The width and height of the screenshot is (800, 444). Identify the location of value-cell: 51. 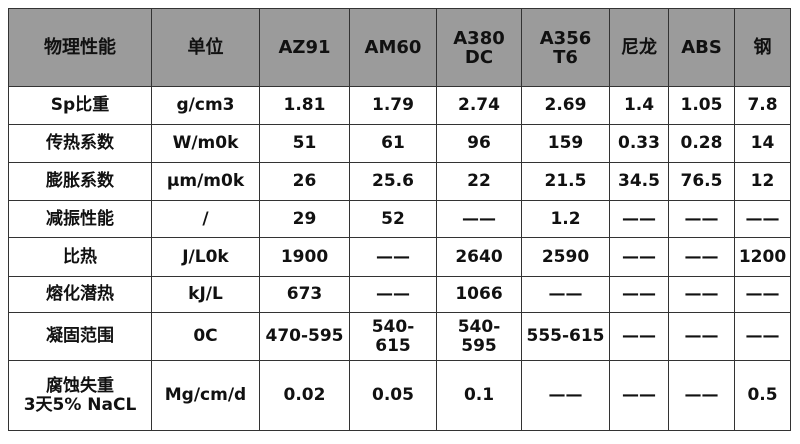
(304, 143).